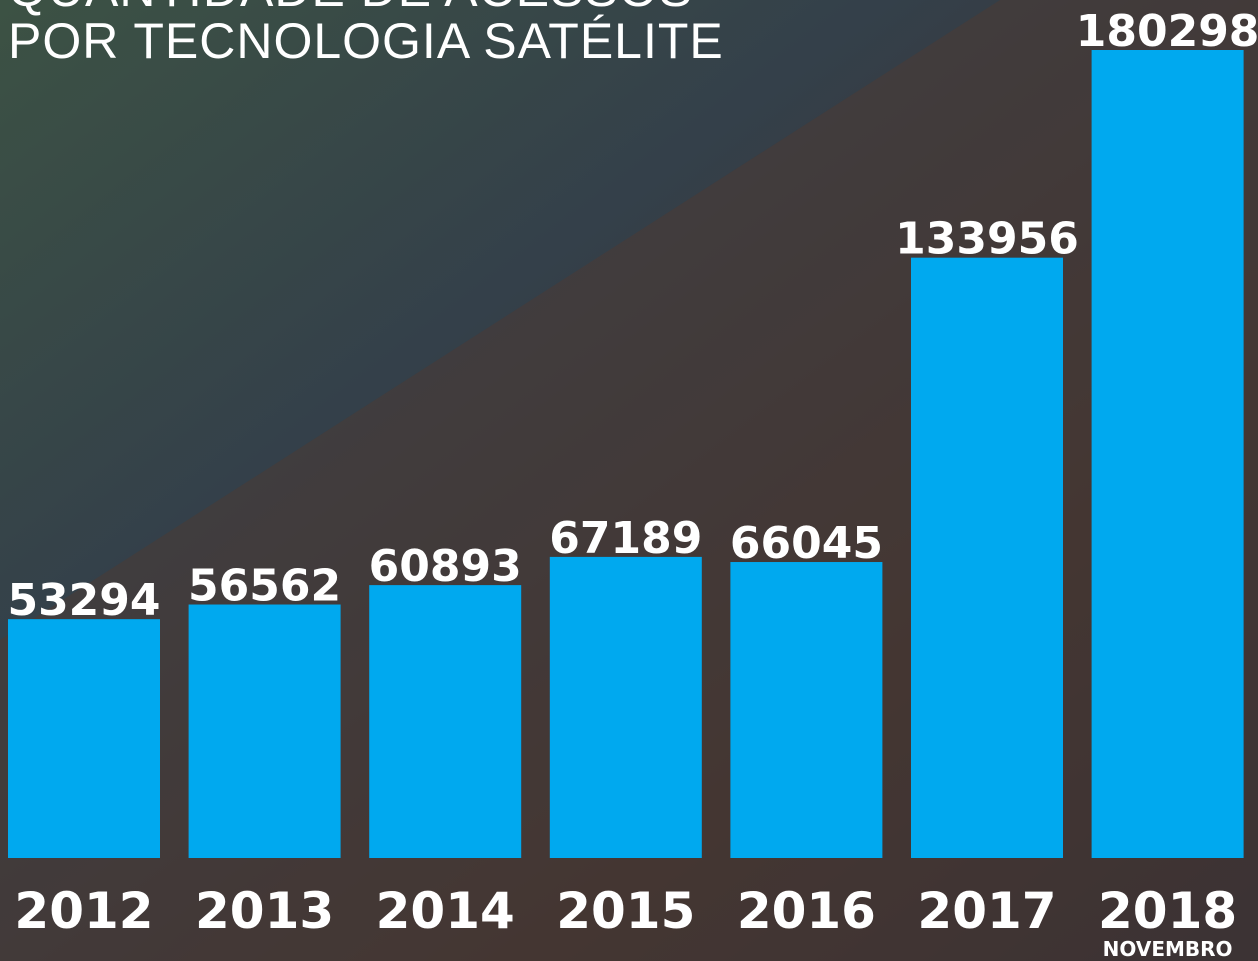  I want to click on chart-title: QUANTIDADE DE ACESSOS, so click(350, 8).